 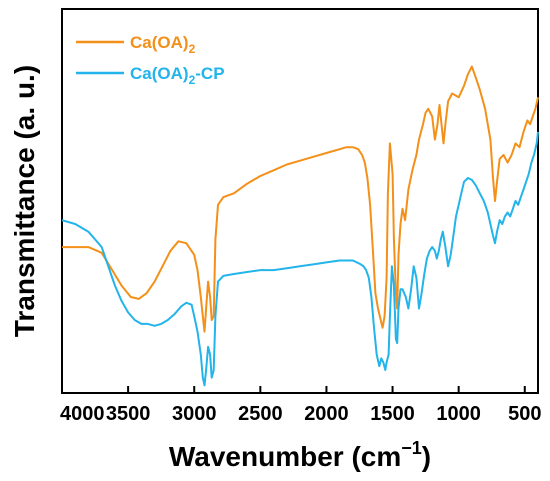 I want to click on legend-label-series-2-sub: 2, so click(x=192, y=80).